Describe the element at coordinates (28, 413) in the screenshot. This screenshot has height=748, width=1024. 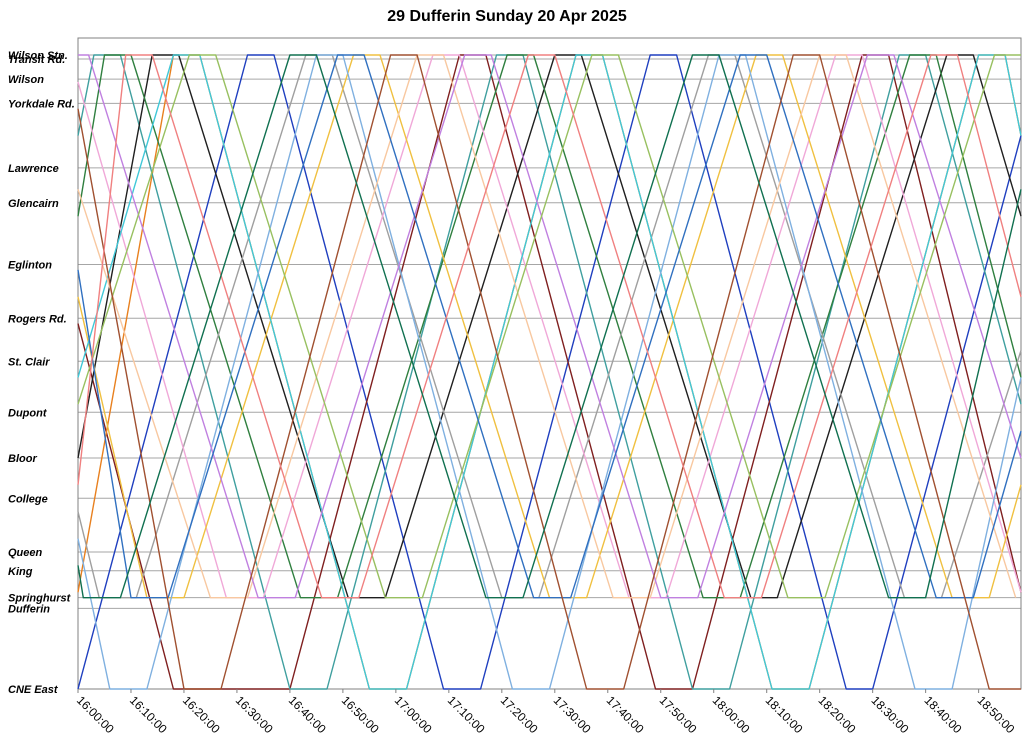
I see `stop-label: Dupont` at that location.